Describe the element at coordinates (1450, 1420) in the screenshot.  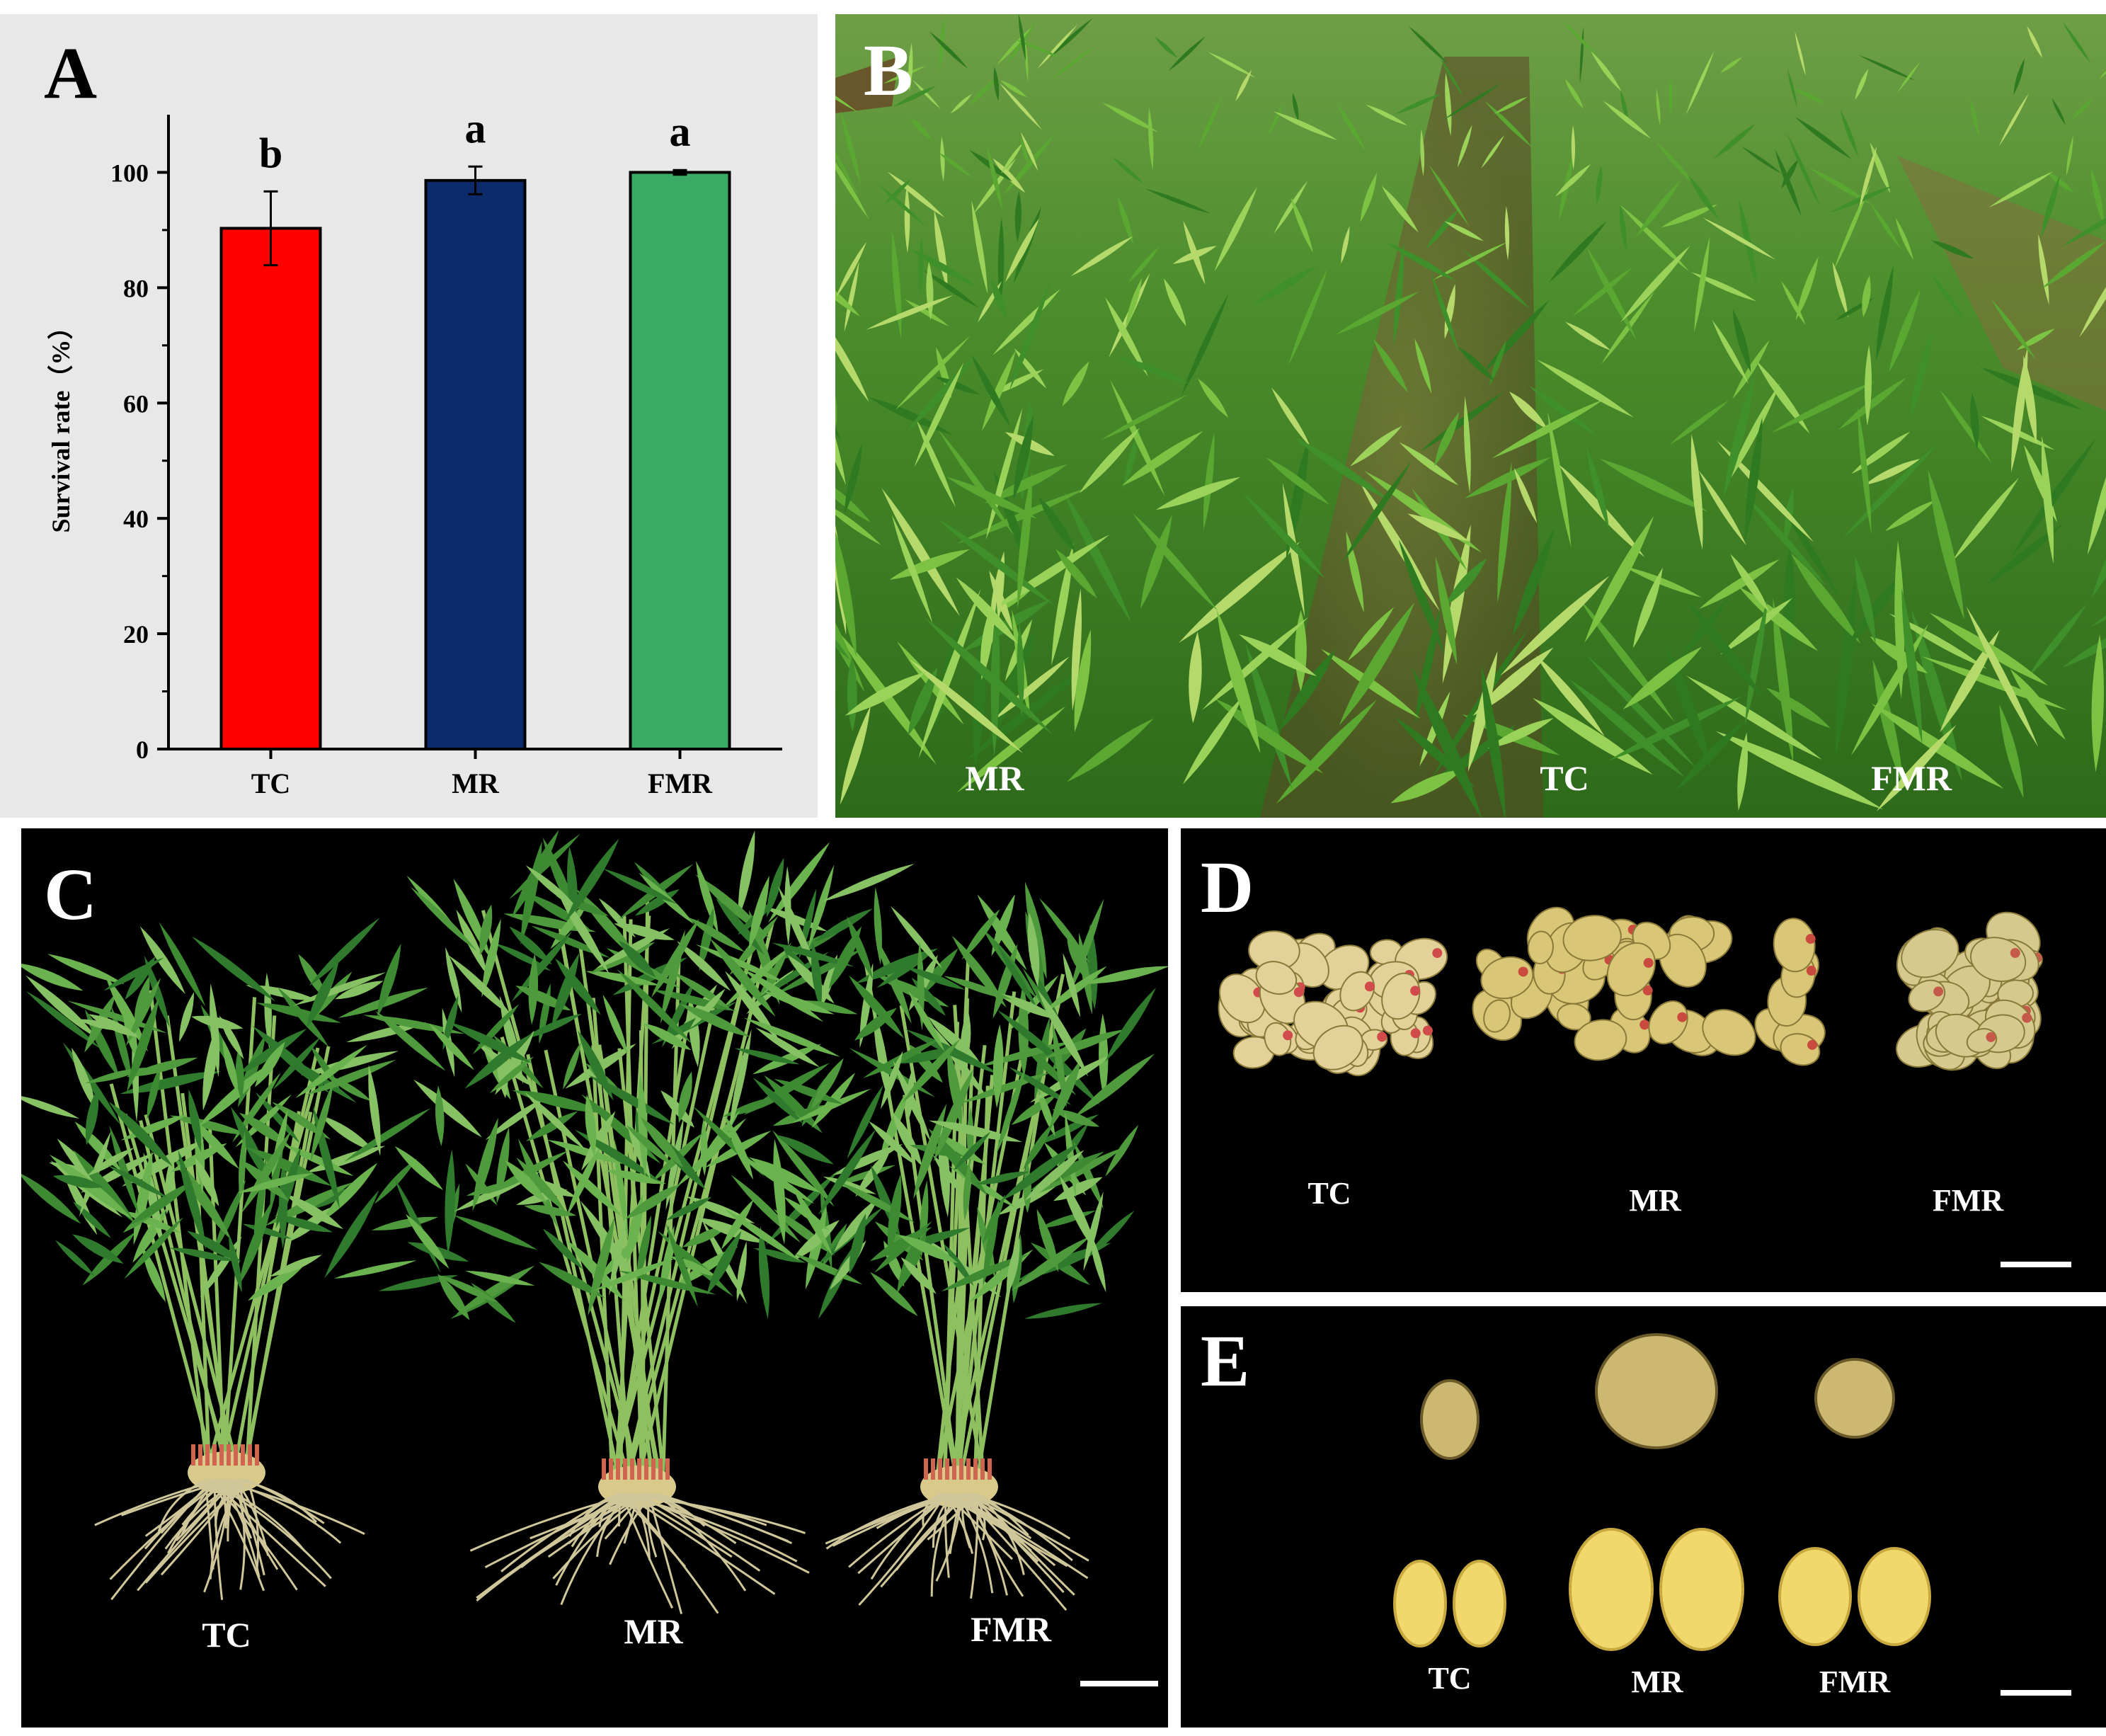
I see `whole-rhizome` at that location.